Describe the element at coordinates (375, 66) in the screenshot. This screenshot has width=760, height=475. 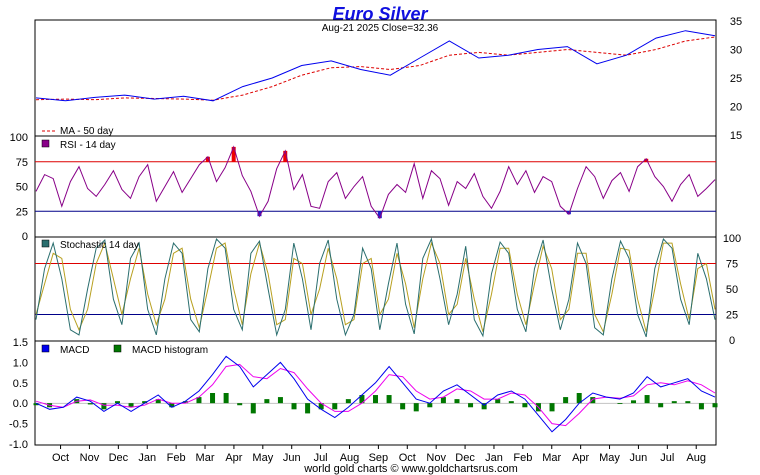
I see `price-line` at that location.